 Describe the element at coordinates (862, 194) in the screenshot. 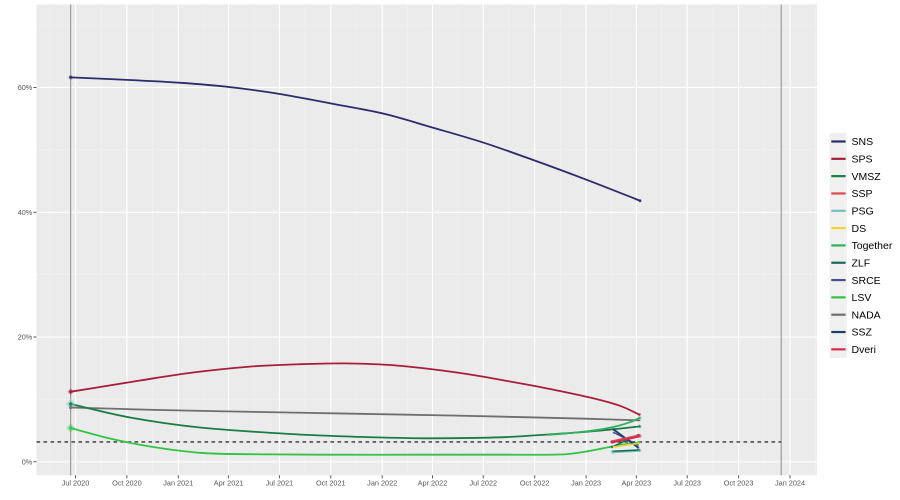

I see `svg-text: SSP` at that location.